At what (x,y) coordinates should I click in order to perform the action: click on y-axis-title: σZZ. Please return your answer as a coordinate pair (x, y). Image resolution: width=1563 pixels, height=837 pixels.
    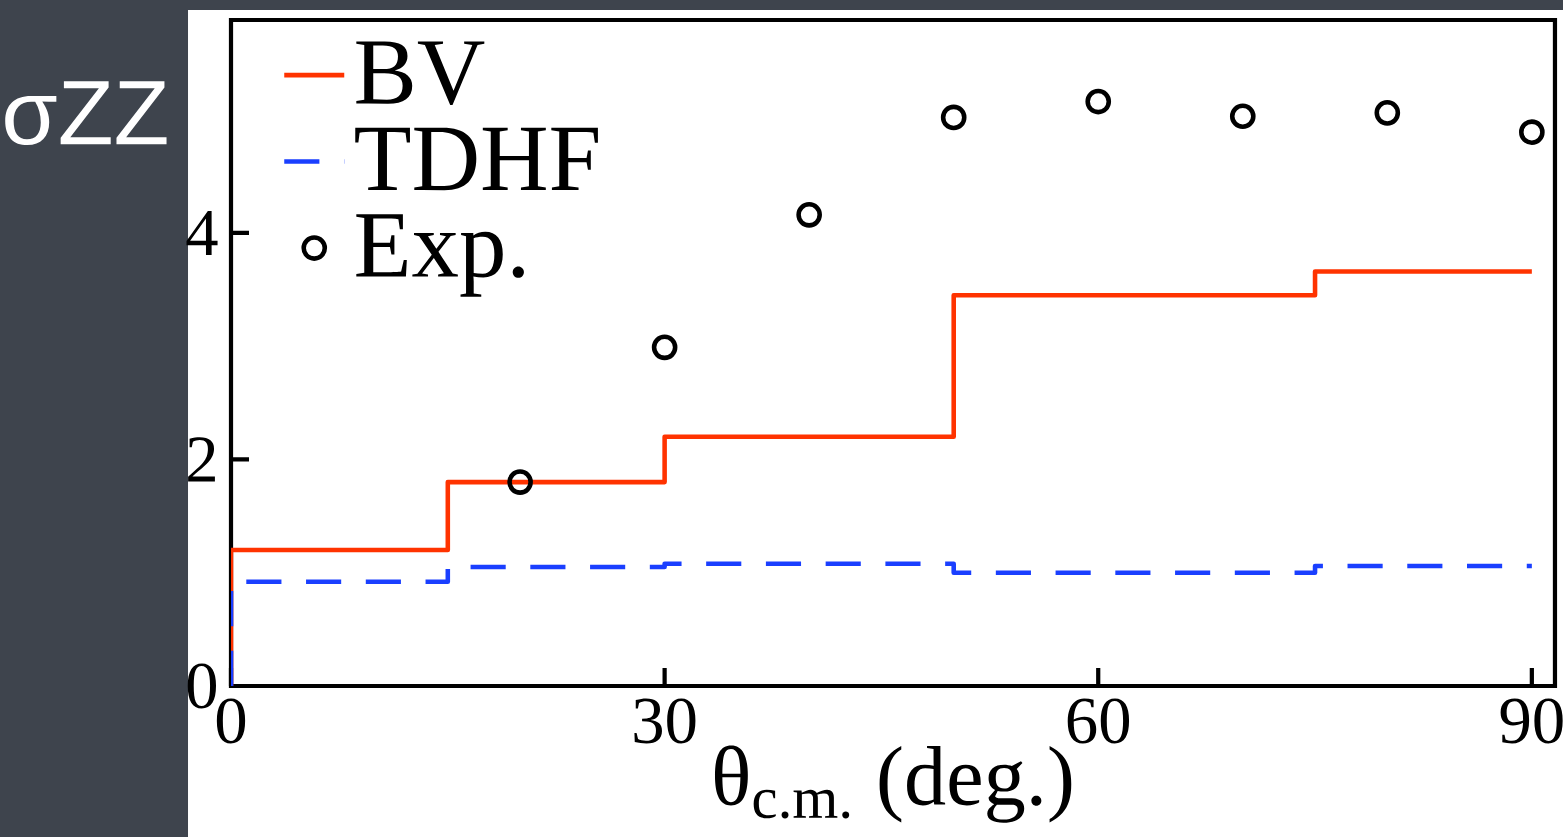
    Looking at the image, I should click on (86, 113).